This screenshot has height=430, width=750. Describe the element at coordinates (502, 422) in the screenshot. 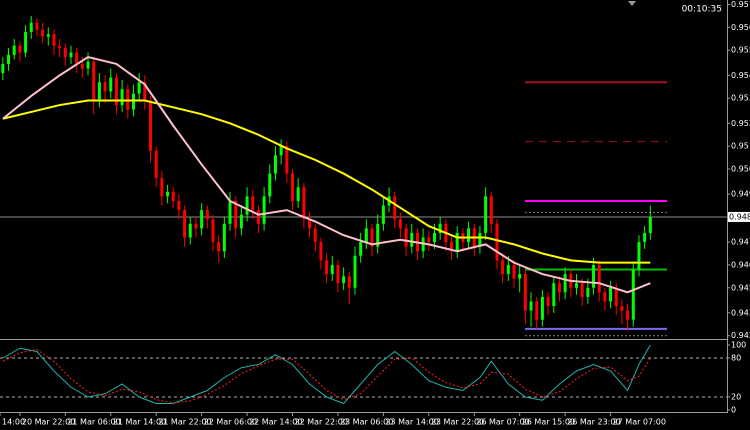

I see `x-tick-label: 26 Mar 07:00` at that location.